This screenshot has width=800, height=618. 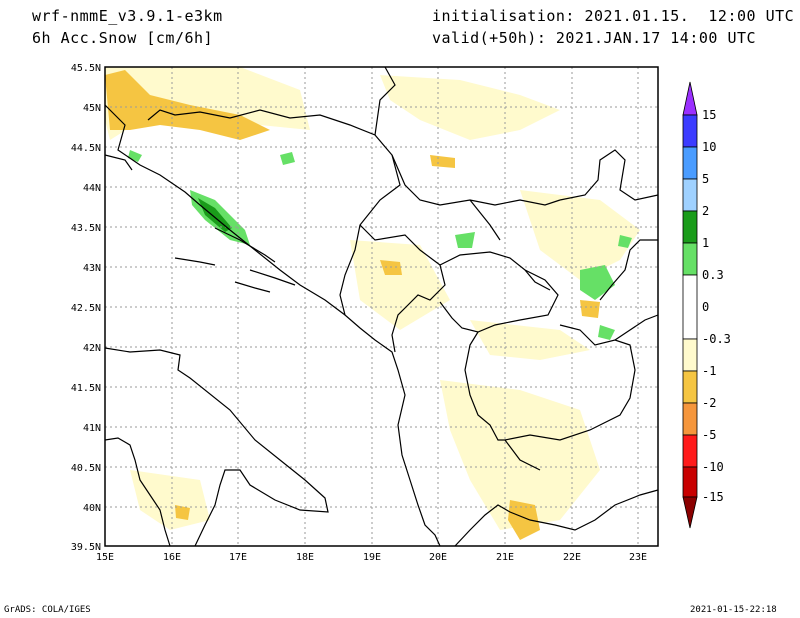 What do you see at coordinates (705, 179) in the screenshot?
I see `colorbar-label: 5` at bounding box center [705, 179].